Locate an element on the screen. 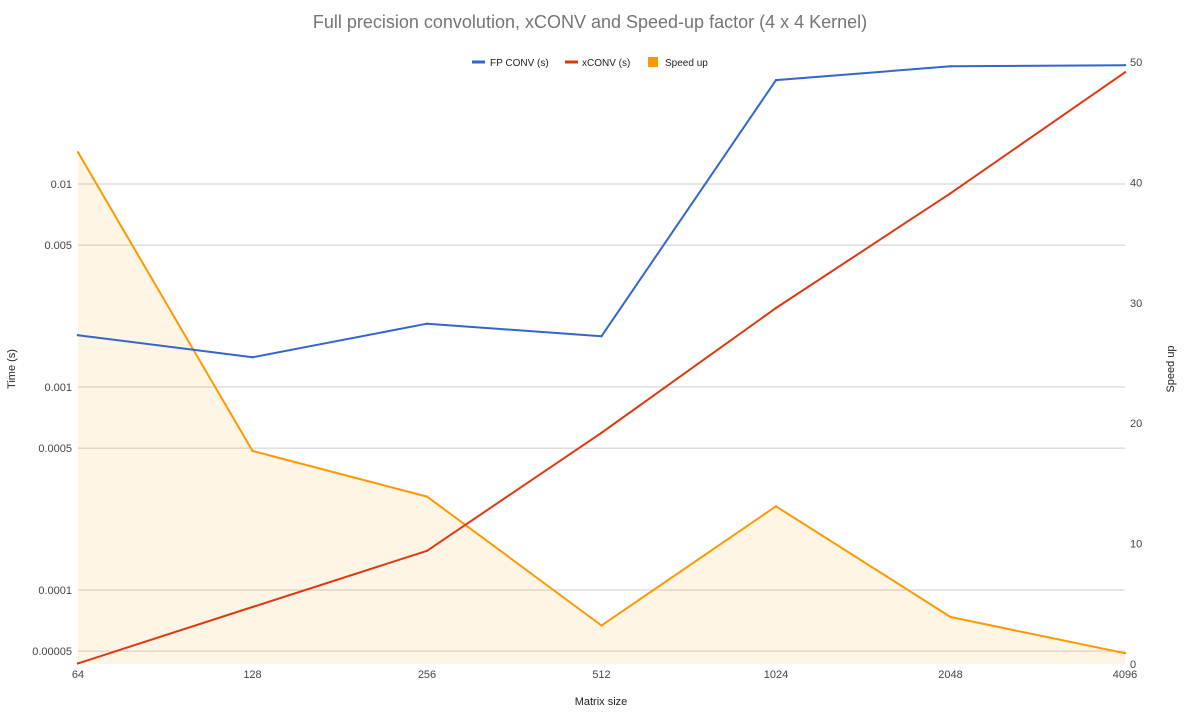 This screenshot has height=713, width=1184. legend-item-xconv: xCONV (s) is located at coordinates (597, 63).